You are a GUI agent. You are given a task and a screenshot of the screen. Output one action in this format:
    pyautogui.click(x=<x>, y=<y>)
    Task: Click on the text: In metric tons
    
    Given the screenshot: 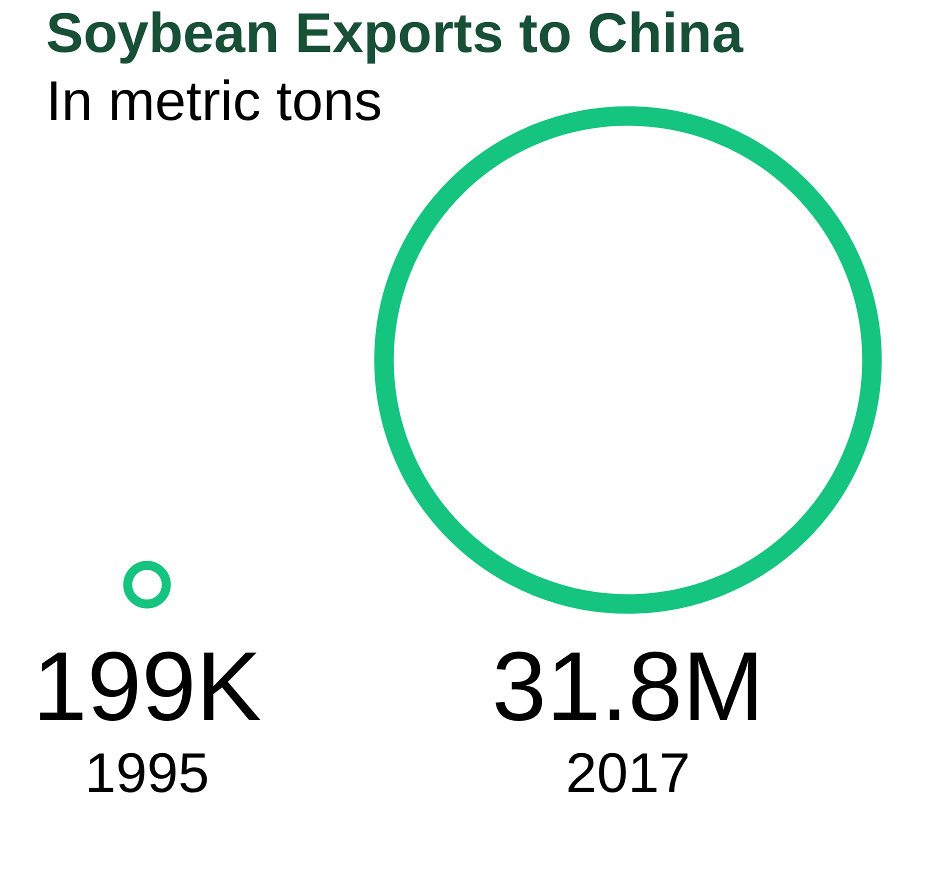 What is the action you would take?
    pyautogui.click(x=214, y=101)
    